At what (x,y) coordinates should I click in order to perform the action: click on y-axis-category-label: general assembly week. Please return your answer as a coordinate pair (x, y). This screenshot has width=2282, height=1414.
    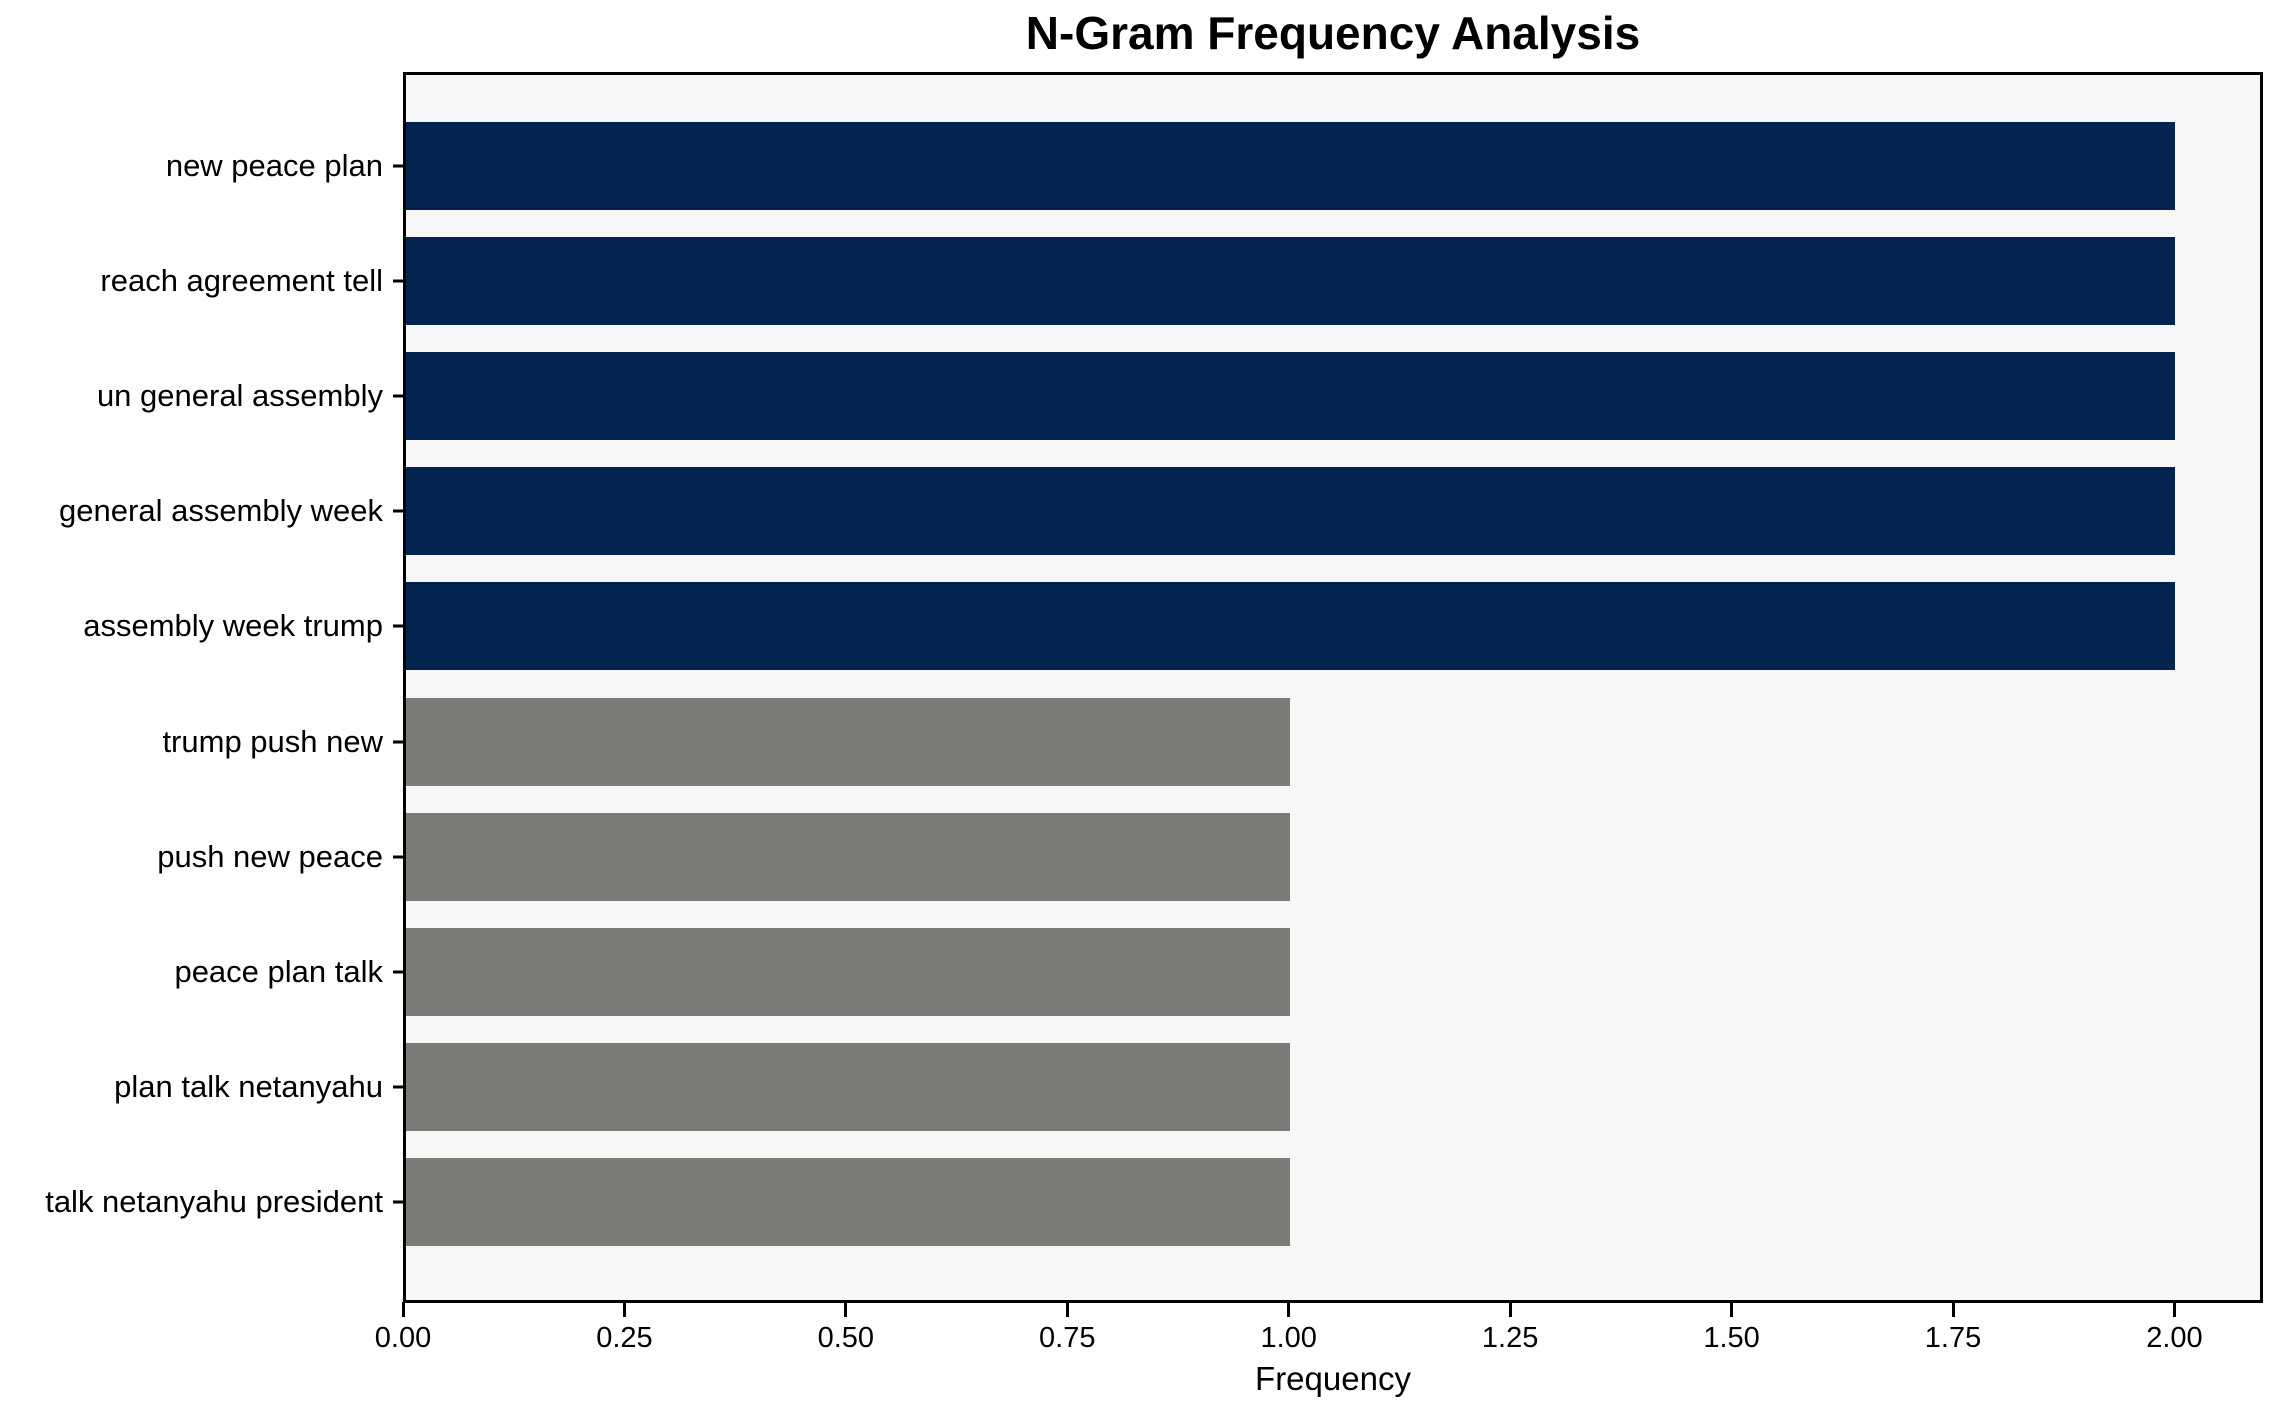
    Looking at the image, I should click on (221, 511).